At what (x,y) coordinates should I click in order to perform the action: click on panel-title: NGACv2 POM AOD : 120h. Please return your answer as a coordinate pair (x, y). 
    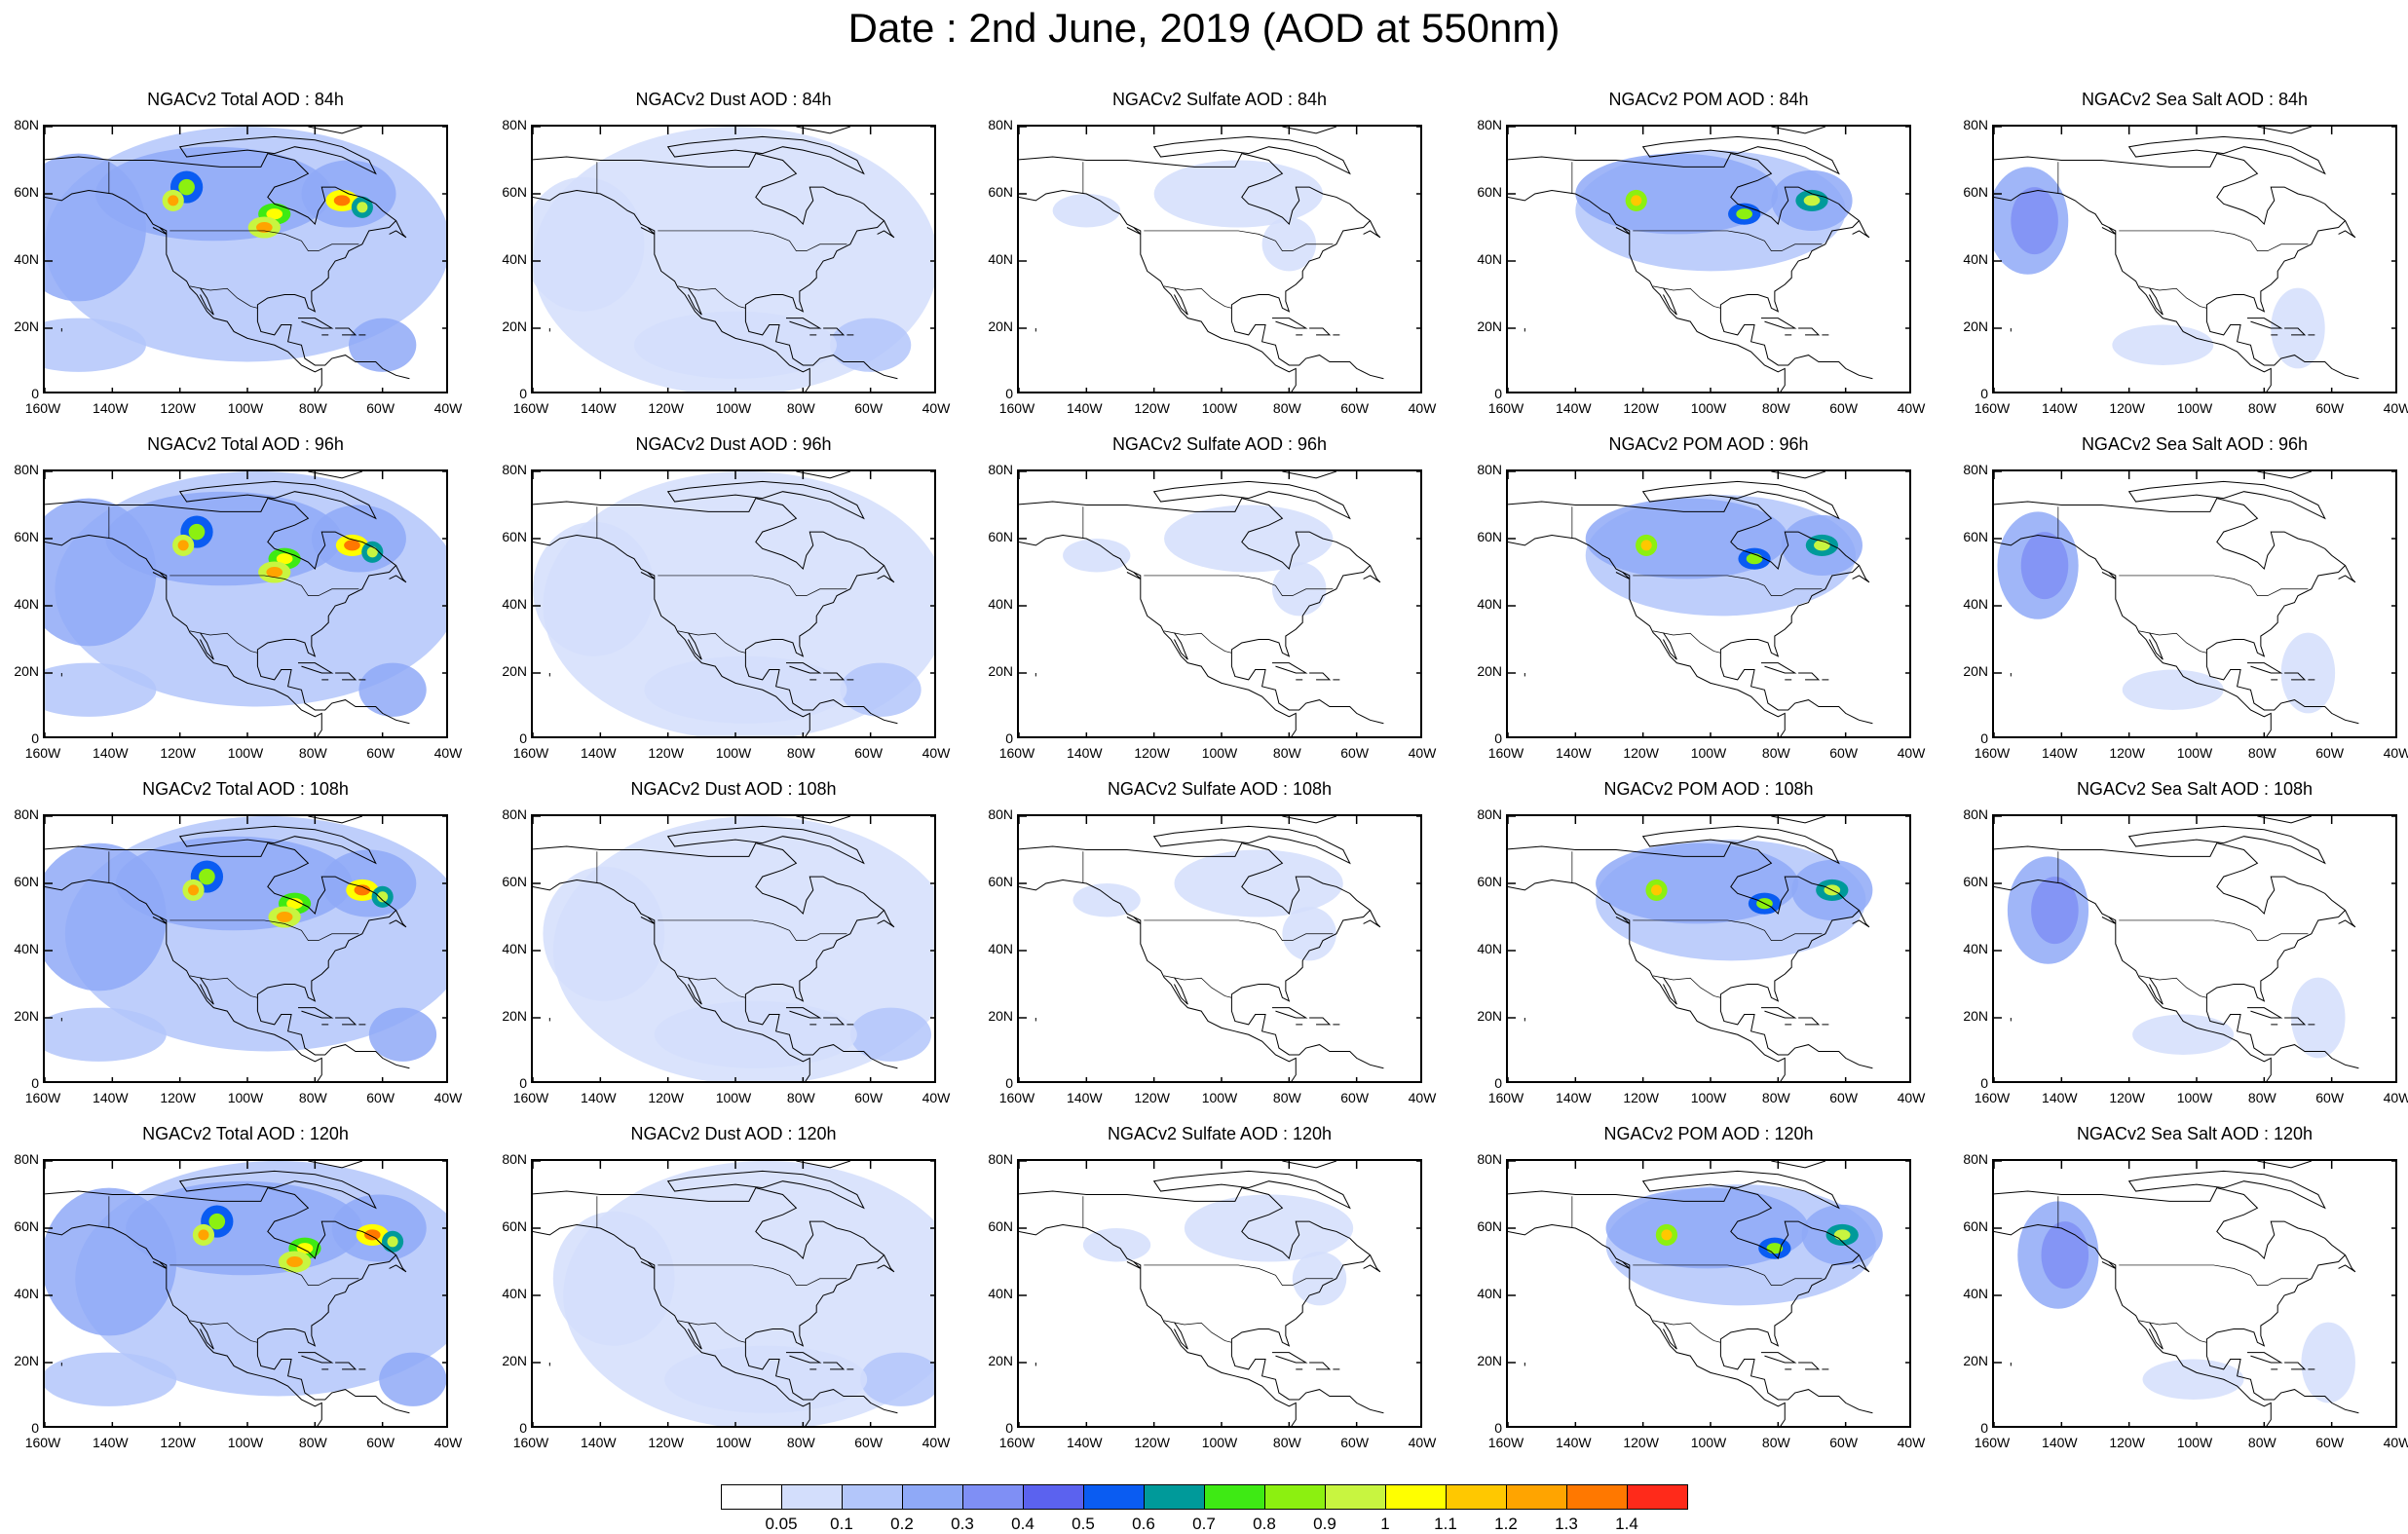
    Looking at the image, I should click on (1708, 1133).